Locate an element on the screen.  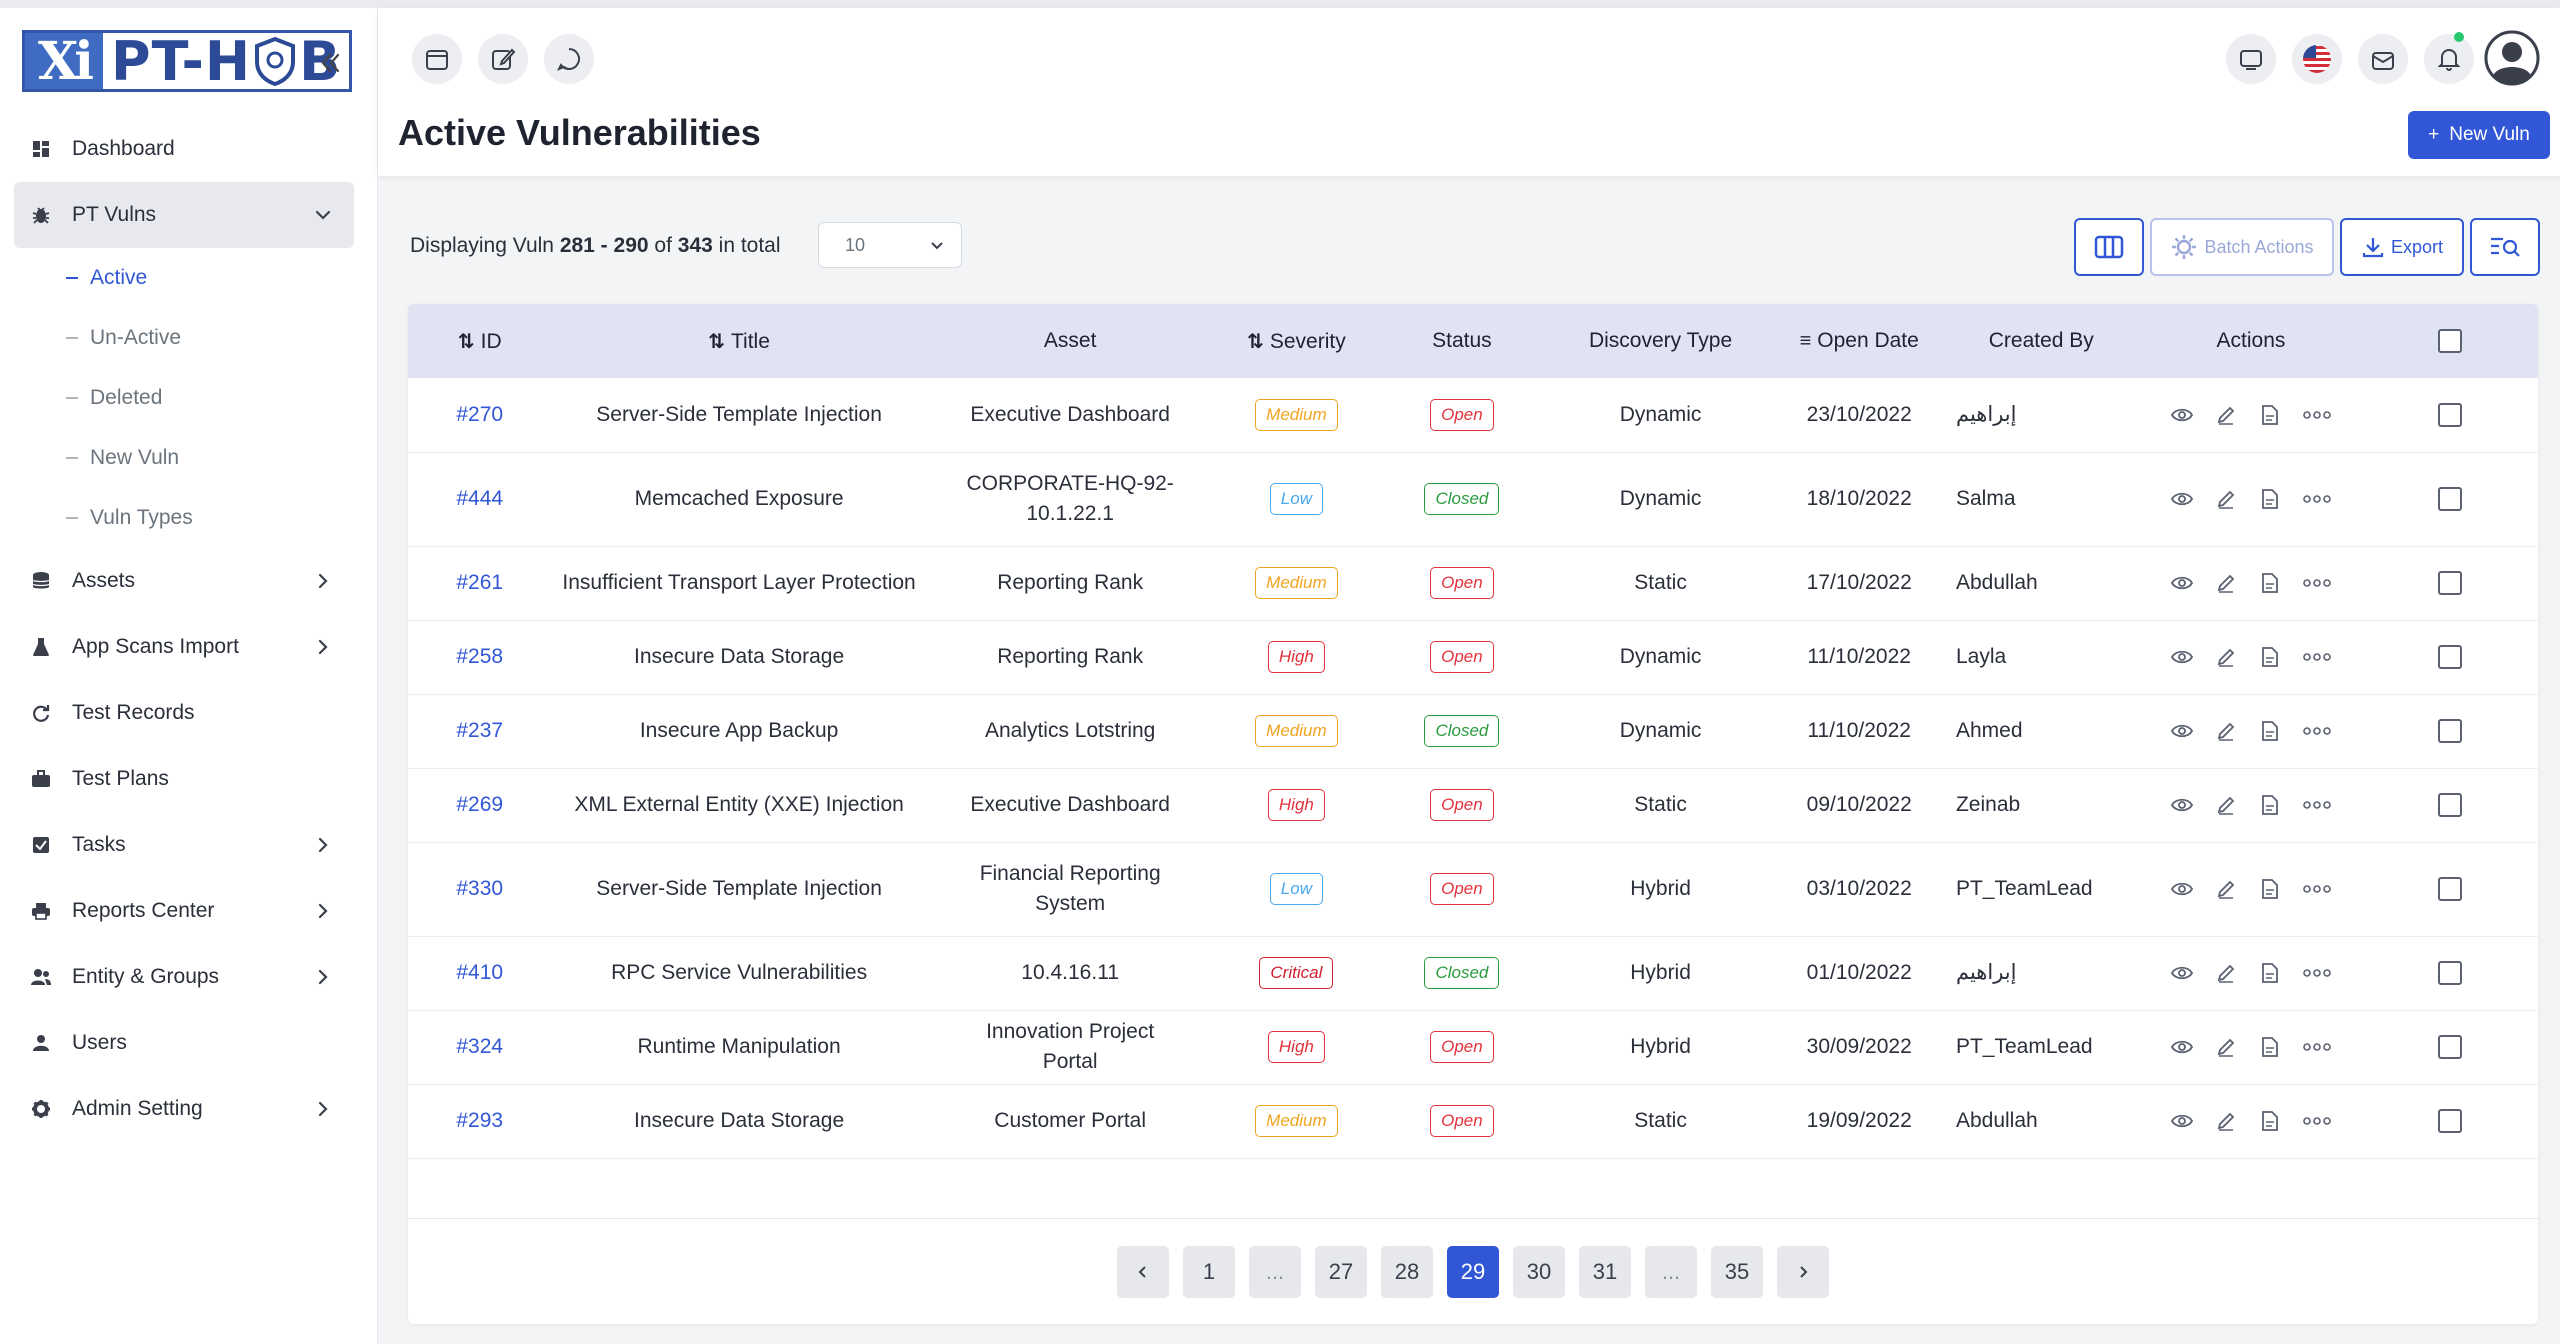
edit-button is located at coordinates (503, 59).